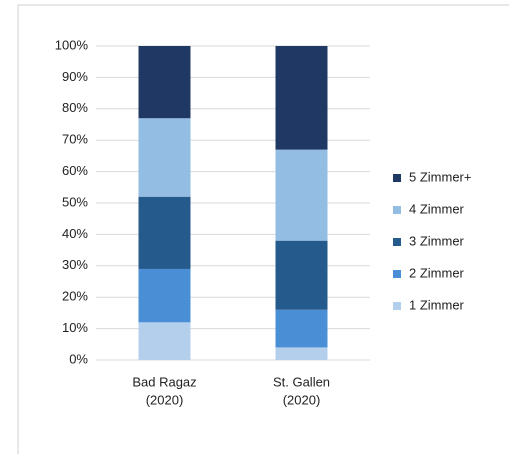 The width and height of the screenshot is (509, 454). What do you see at coordinates (75, 327) in the screenshot?
I see `y-tick-label: 10%` at bounding box center [75, 327].